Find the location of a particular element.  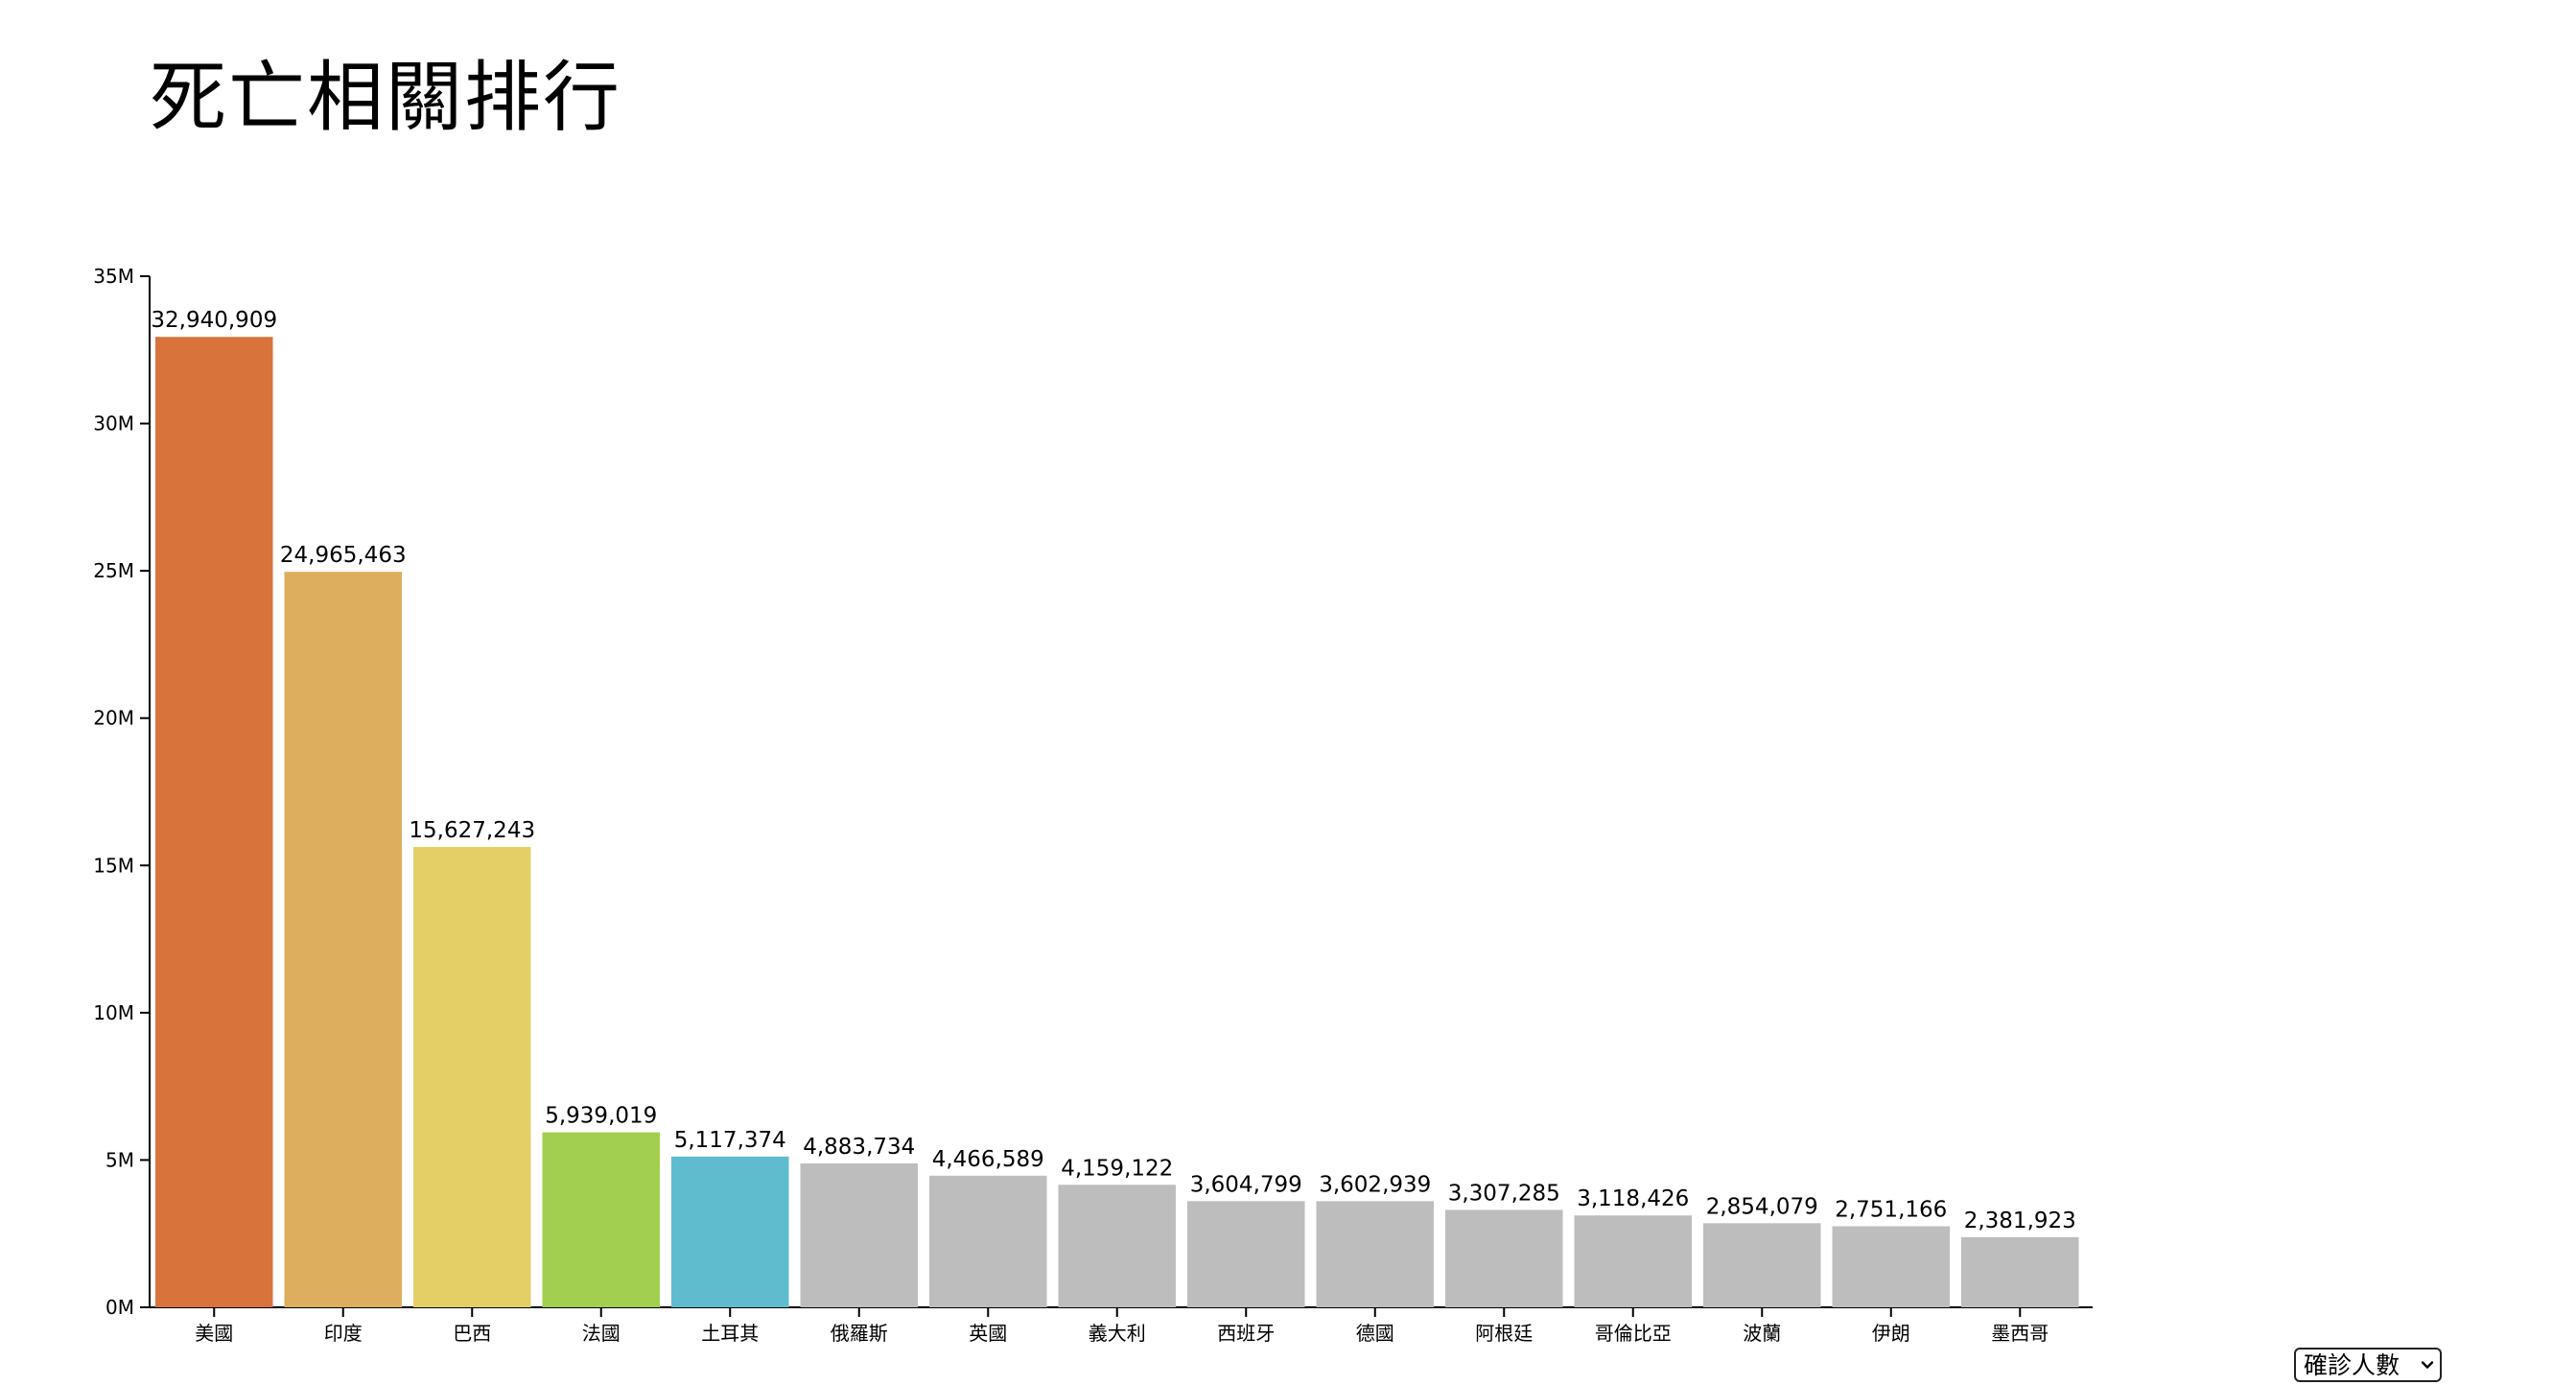

x-axis: 美國 印度 巴西 法國 土耳其 俄羅斯 英國 義大利 西班牙 德國 阿根廷 哥倫比亞 波蘭 伊朗 墨西哥 is located at coordinates (1121, 1325).